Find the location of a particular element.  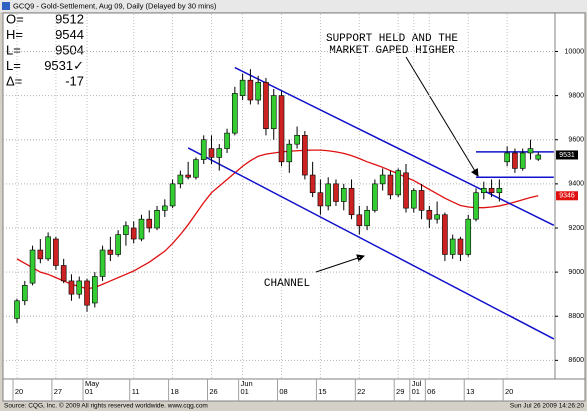

x-tick-label: 26 is located at coordinates (213, 391).